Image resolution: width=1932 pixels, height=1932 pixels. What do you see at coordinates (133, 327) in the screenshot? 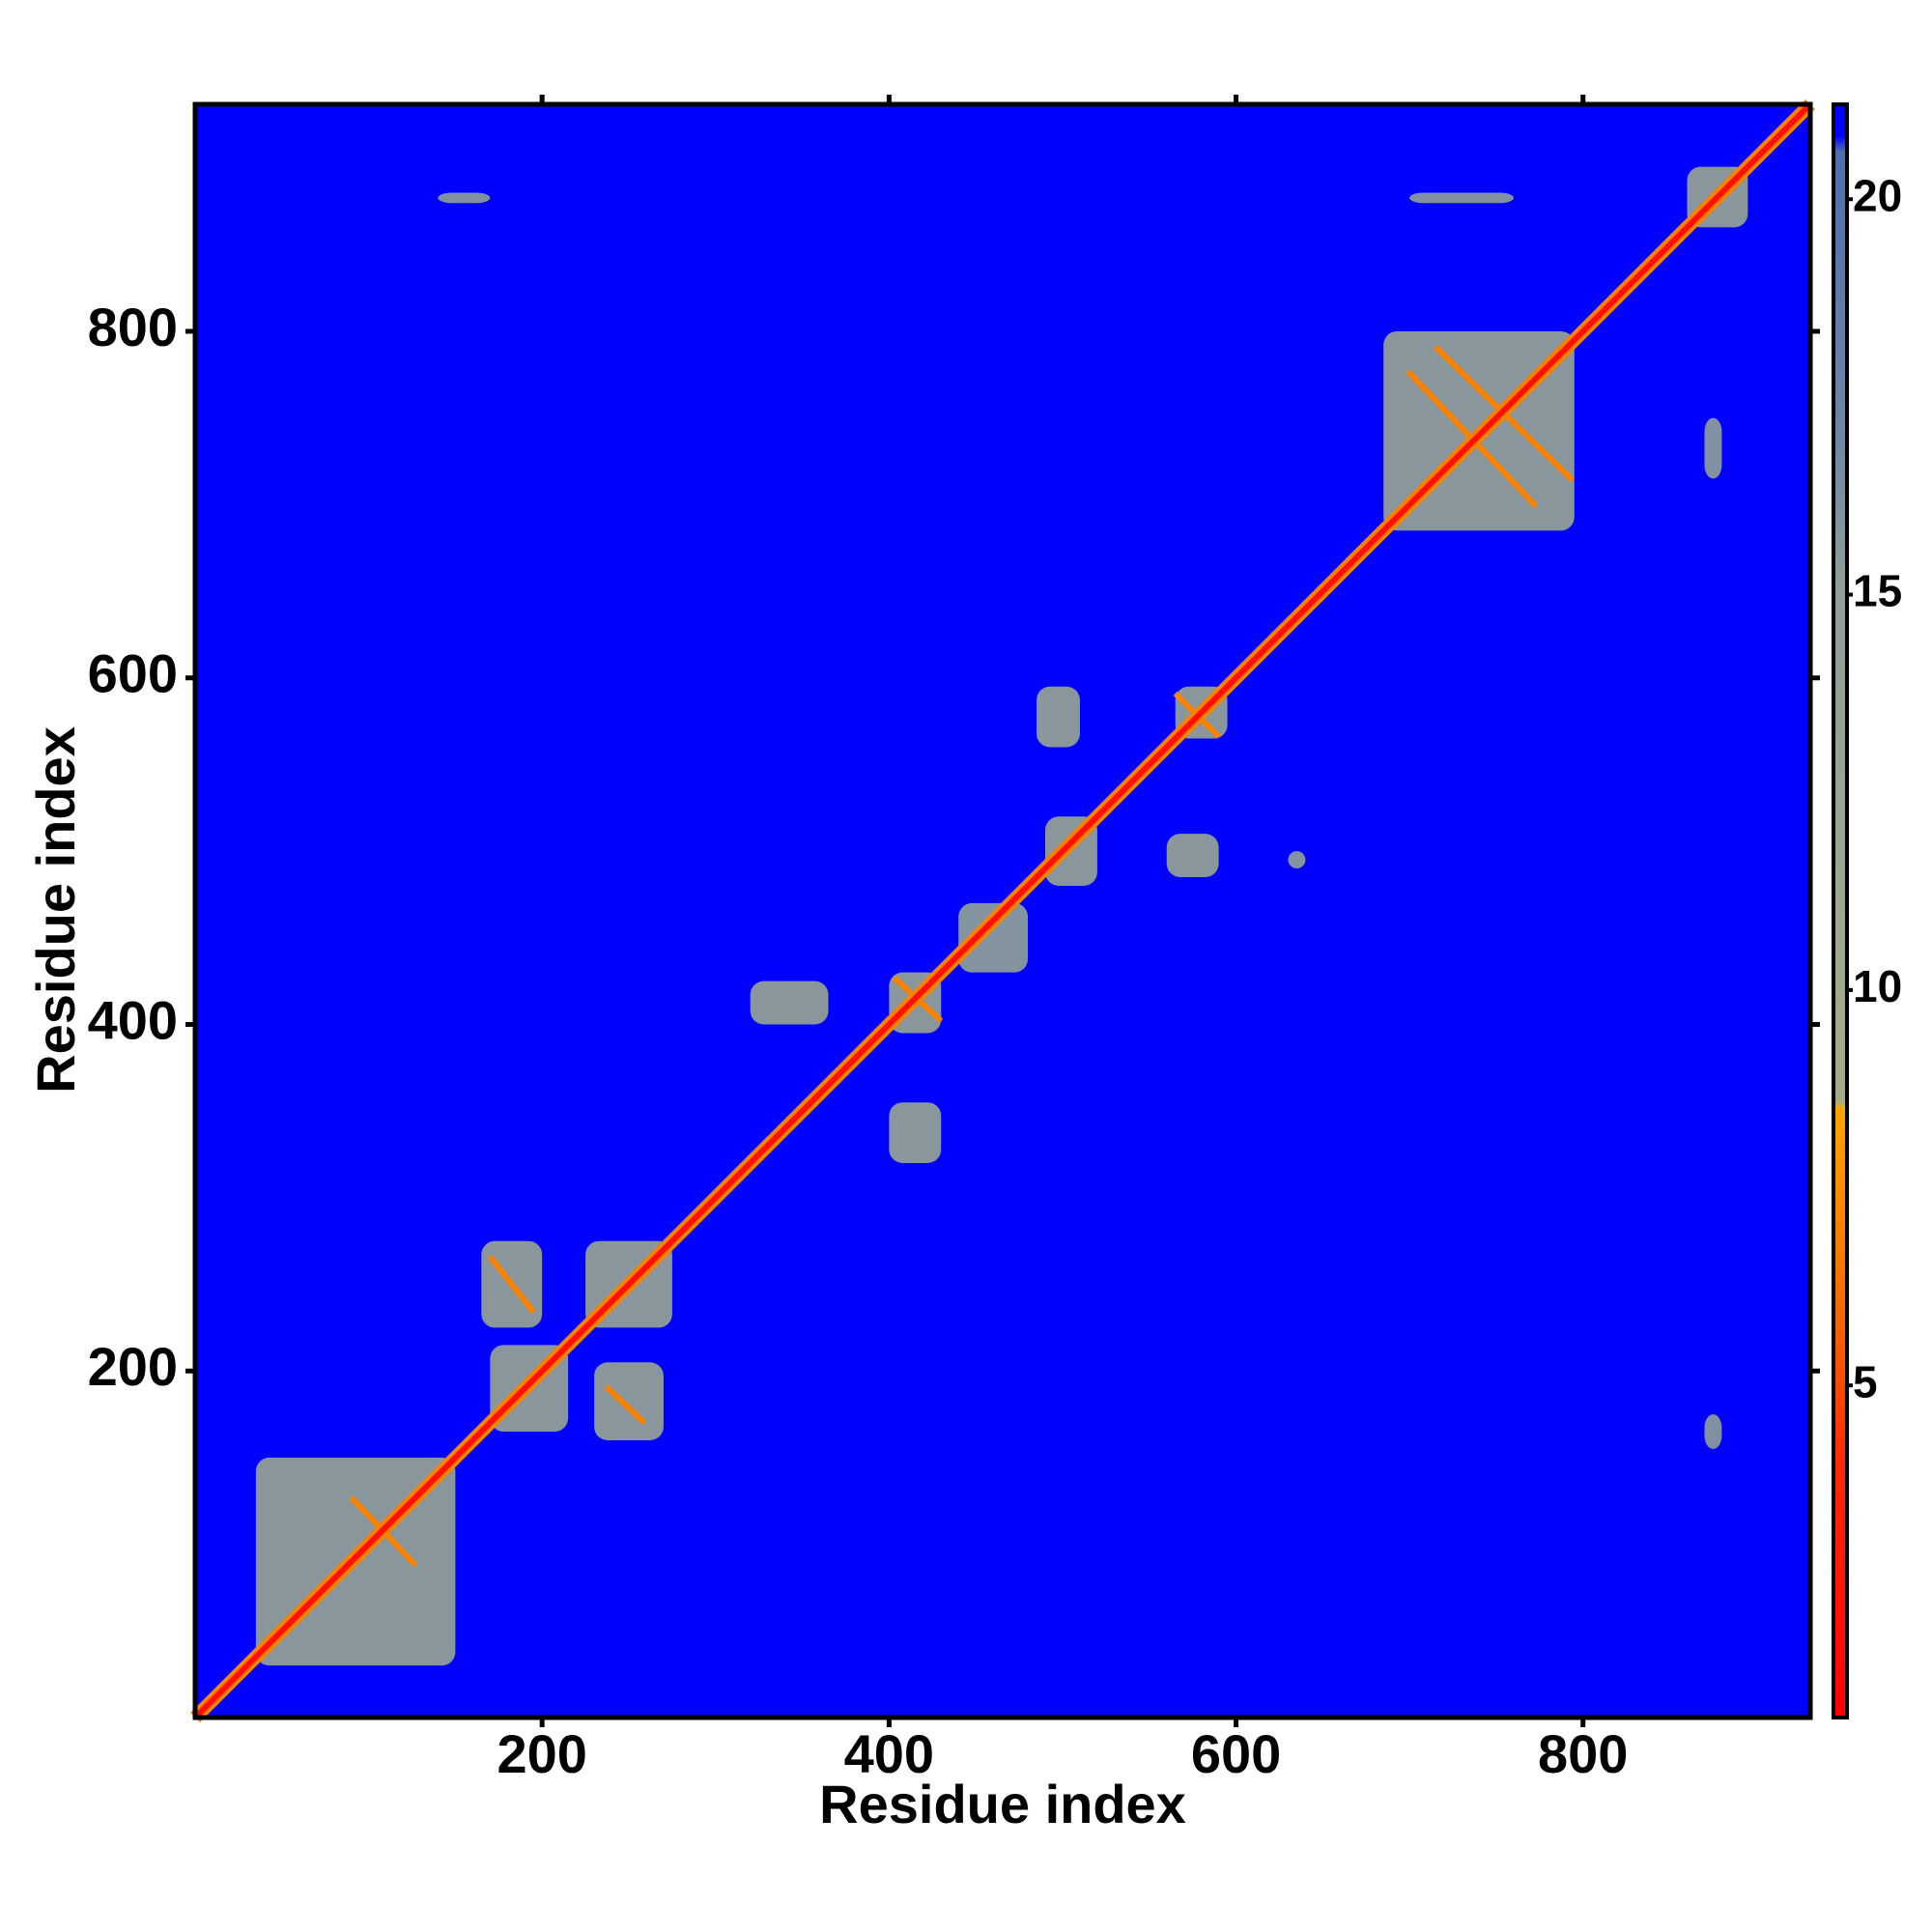
I see `y-tick-label: 800` at bounding box center [133, 327].